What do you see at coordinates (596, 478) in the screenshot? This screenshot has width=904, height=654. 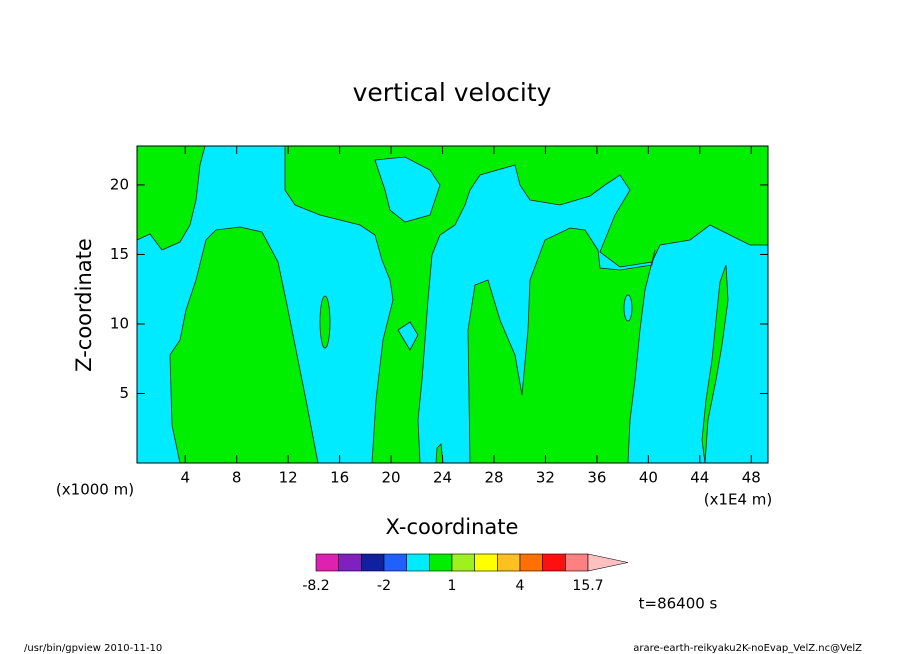 I see `x-tick-label: 36` at bounding box center [596, 478].